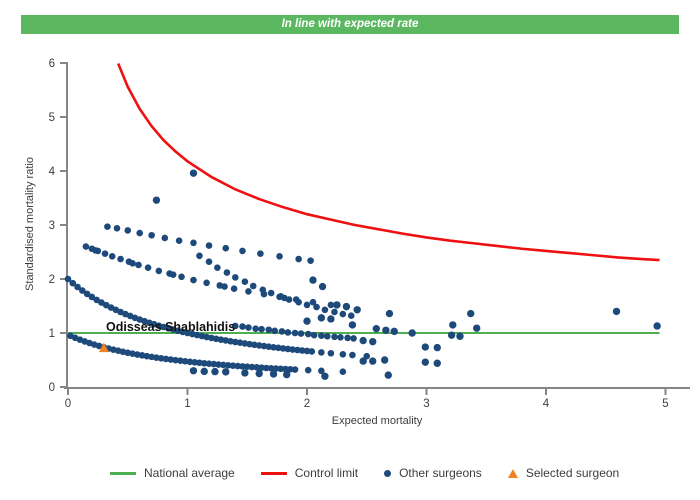  Describe the element at coordinates (52, 118) in the screenshot. I see `y-tick-label: 5` at that location.